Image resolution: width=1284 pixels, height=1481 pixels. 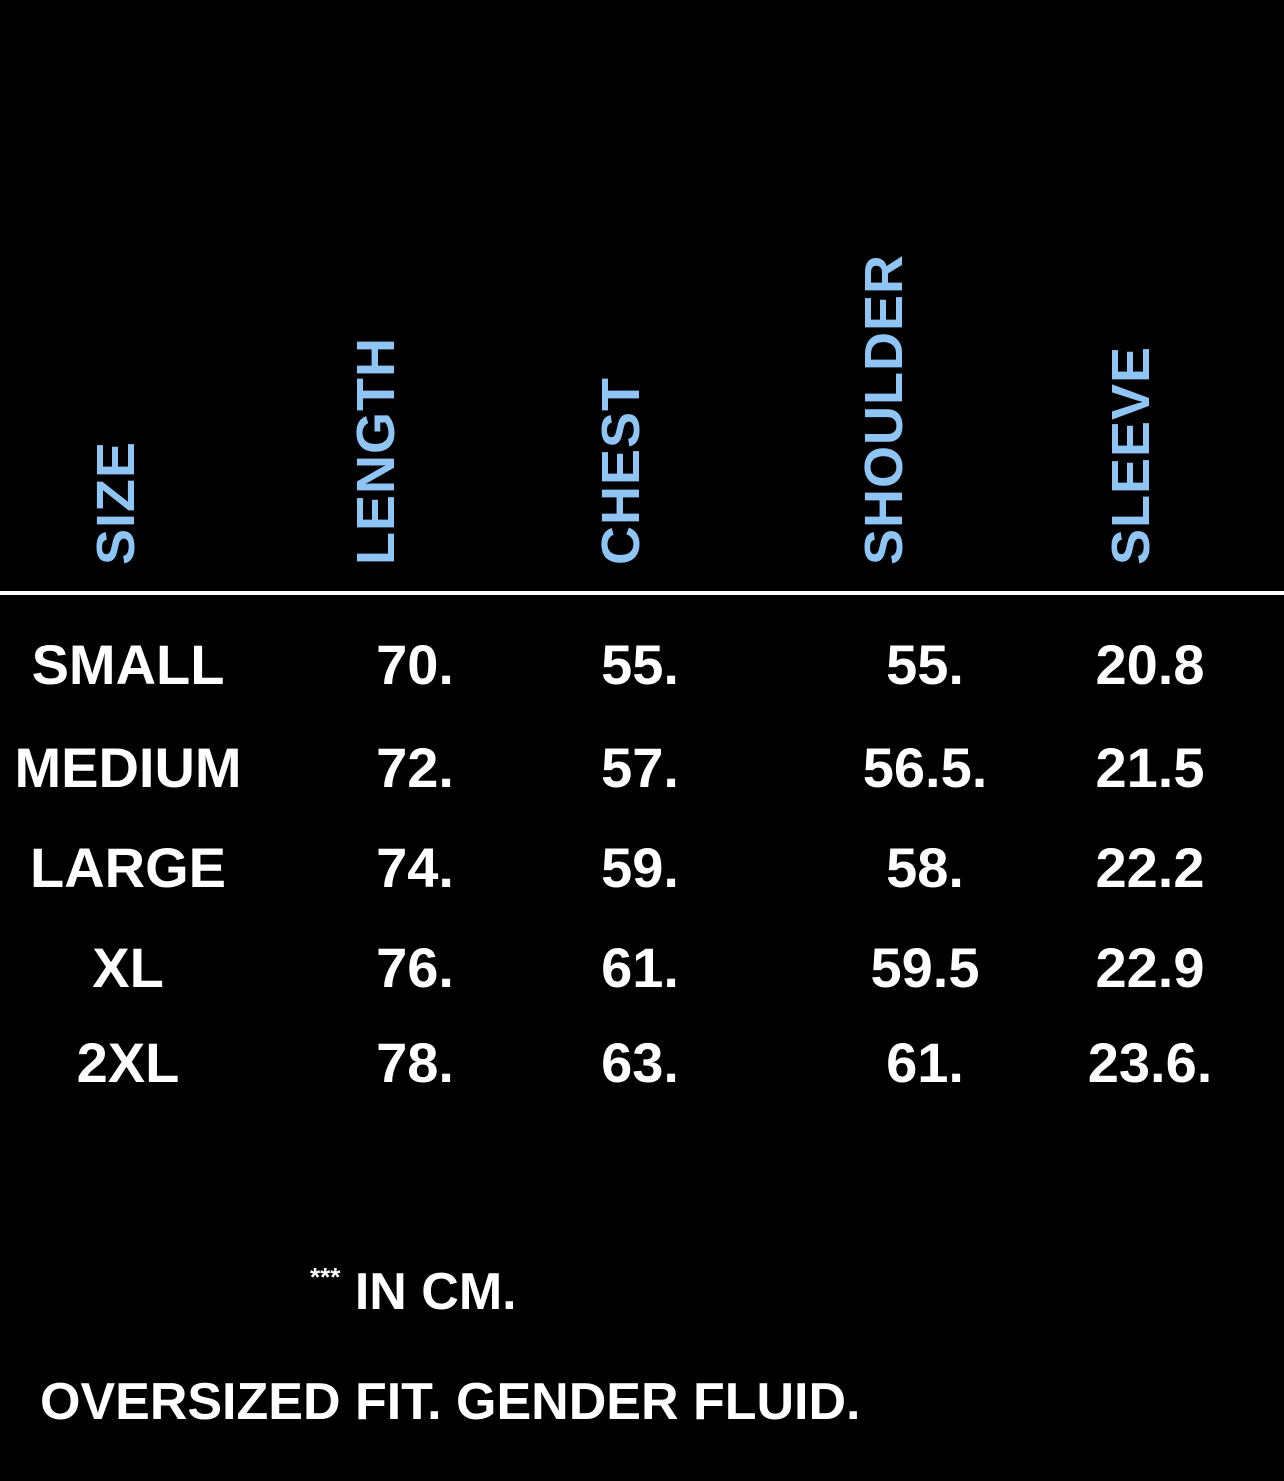 What do you see at coordinates (128, 664) in the screenshot?
I see `cell-size: SMALL` at bounding box center [128, 664].